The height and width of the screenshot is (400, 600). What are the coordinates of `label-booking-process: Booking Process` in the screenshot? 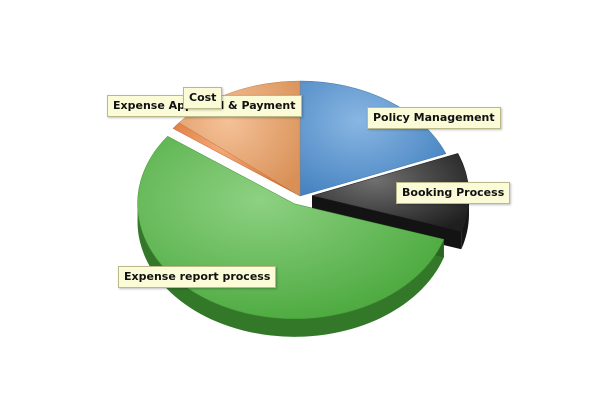 It's located at (453, 193).